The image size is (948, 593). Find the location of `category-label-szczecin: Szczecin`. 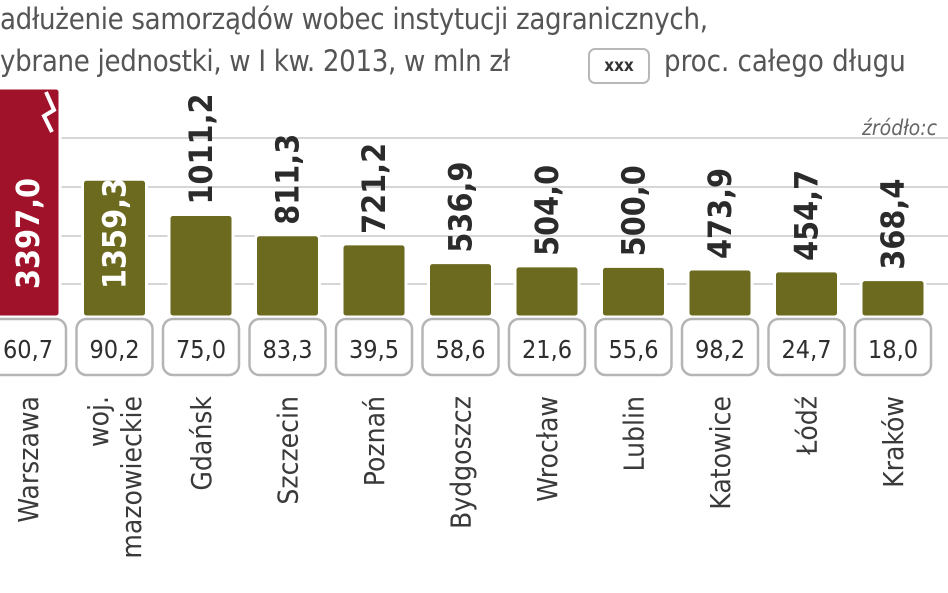

category-label-szczecin: Szczecin is located at coordinates (288, 450).